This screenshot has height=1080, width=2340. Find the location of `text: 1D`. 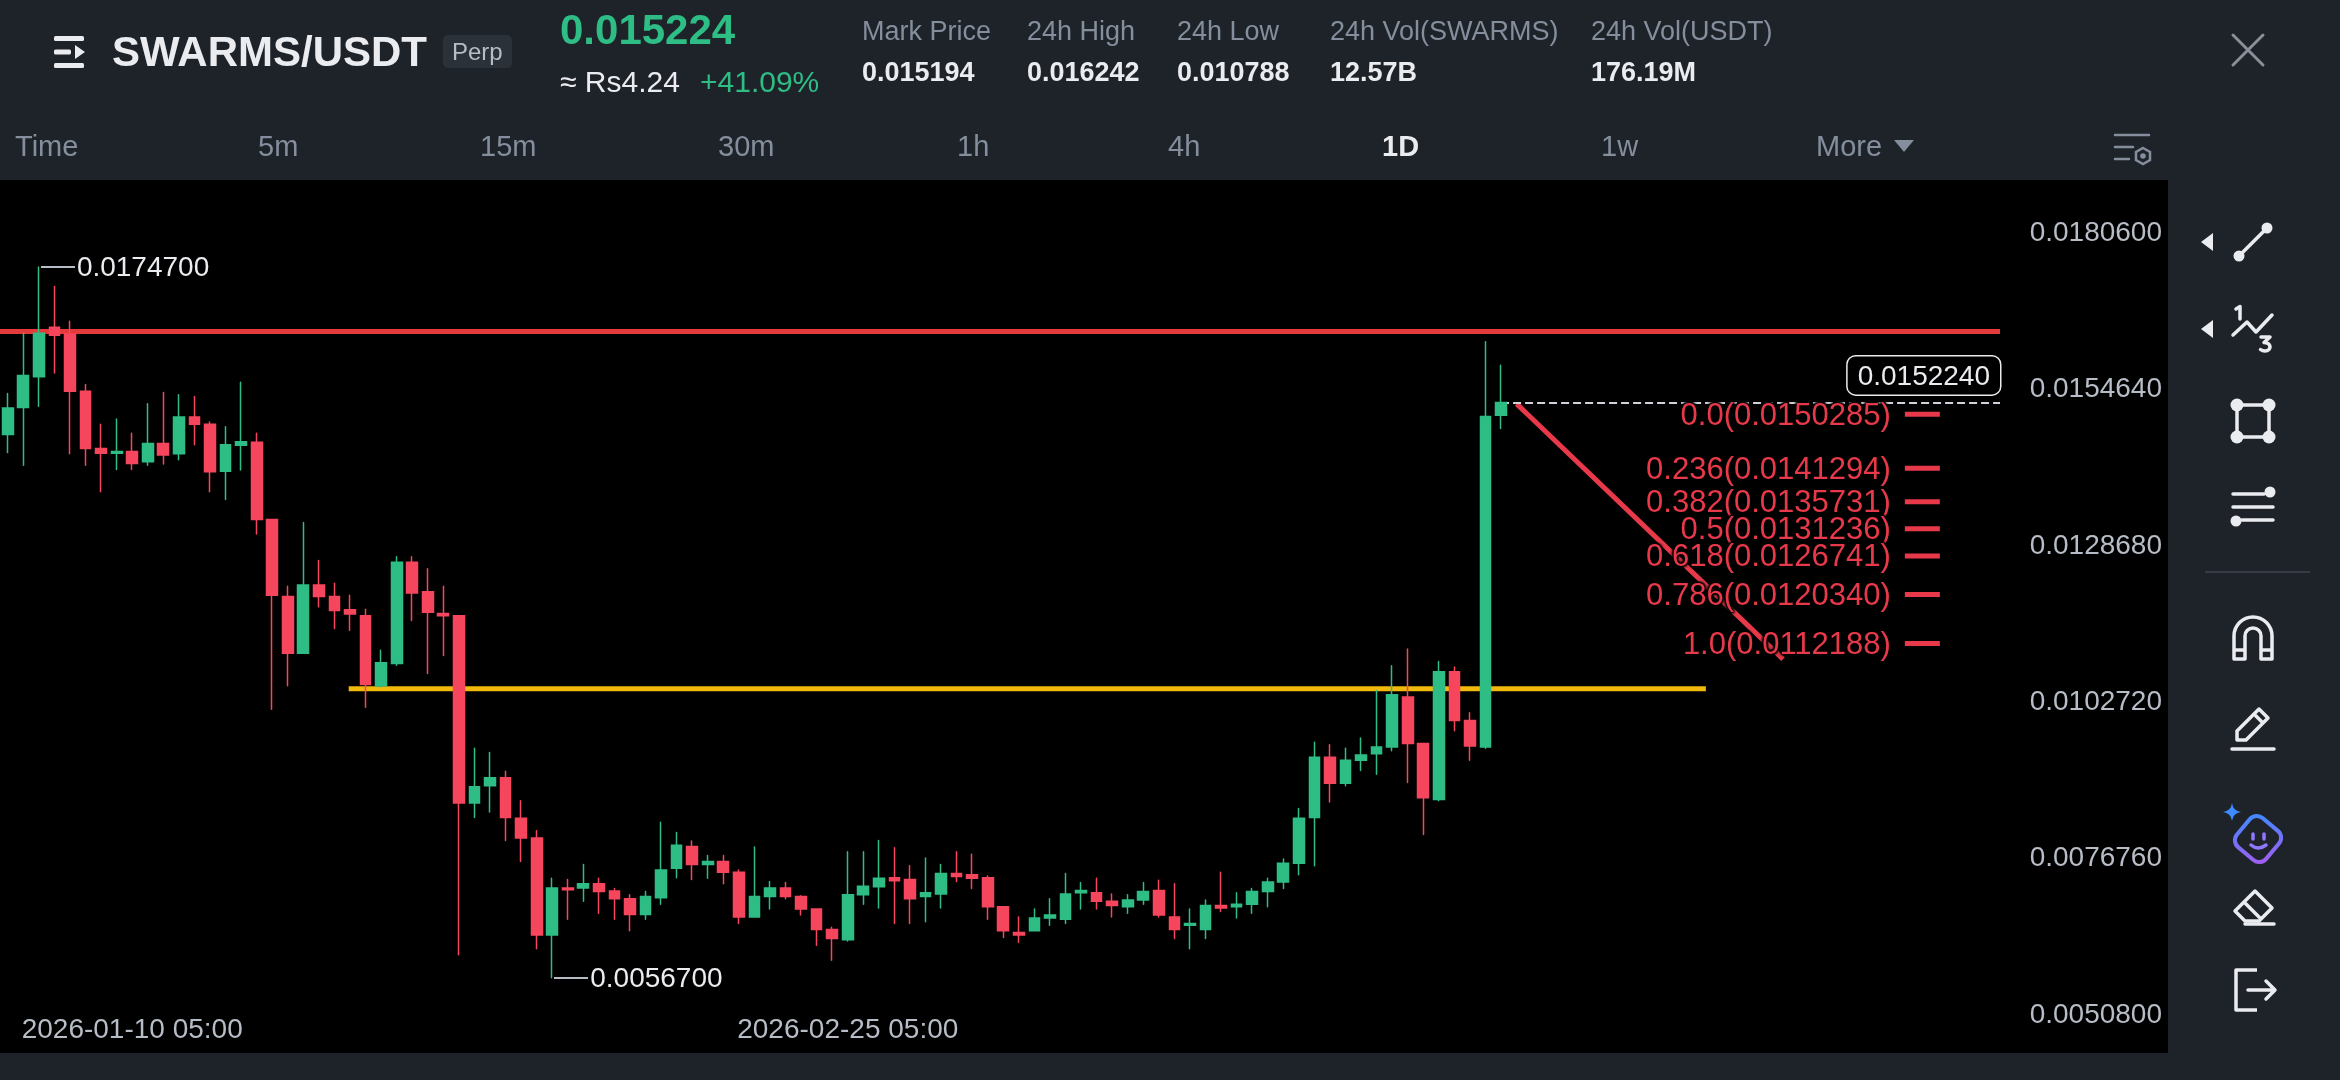

text: 1D is located at coordinates (1401, 146).